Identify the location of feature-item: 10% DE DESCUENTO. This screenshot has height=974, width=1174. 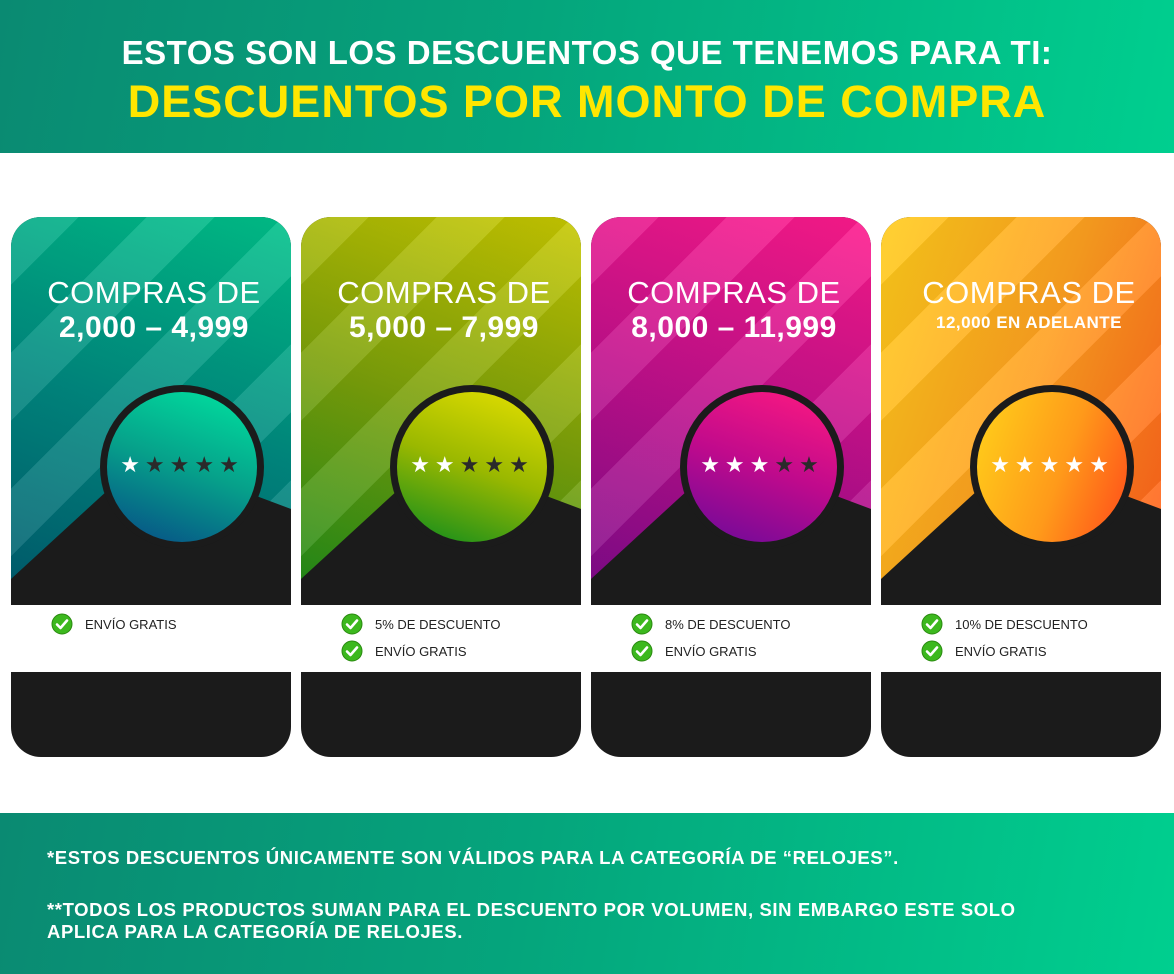
(1004, 624).